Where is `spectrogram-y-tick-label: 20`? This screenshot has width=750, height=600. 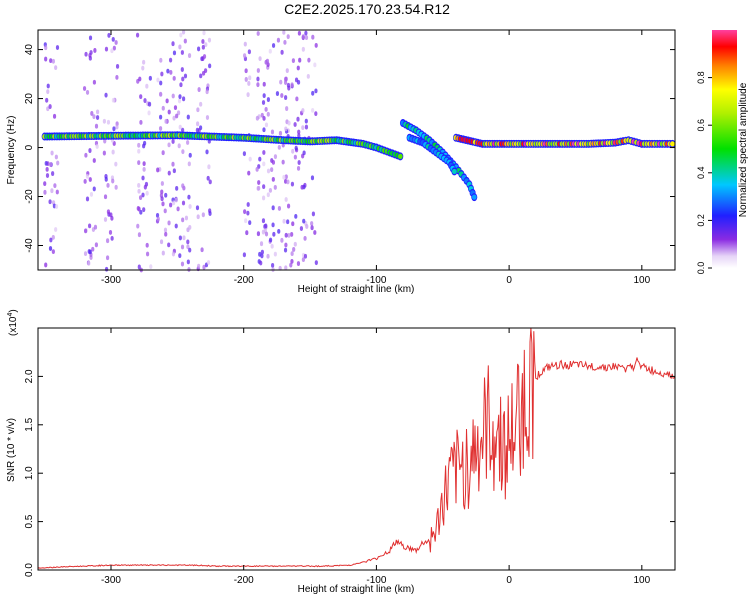 spectrogram-y-tick-label: 20 is located at coordinates (29, 99).